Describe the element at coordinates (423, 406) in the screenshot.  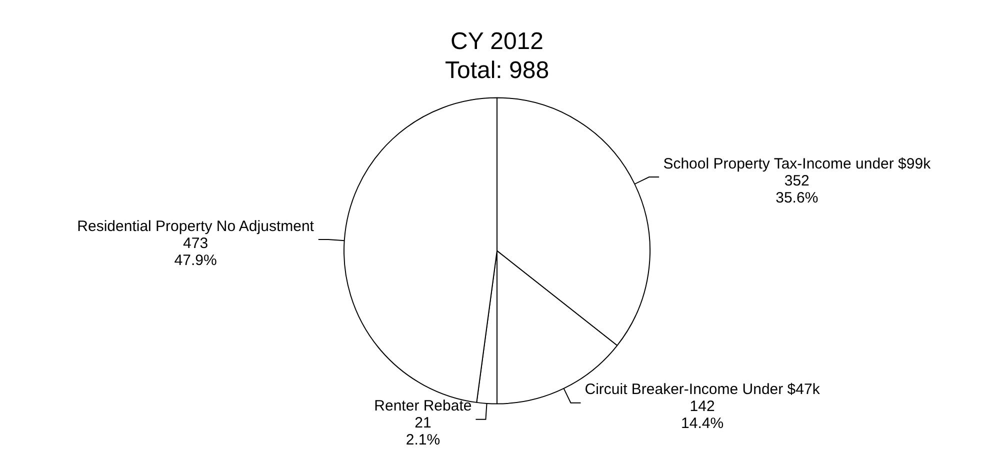
I see `slice-label: Renter Rebate` at that location.